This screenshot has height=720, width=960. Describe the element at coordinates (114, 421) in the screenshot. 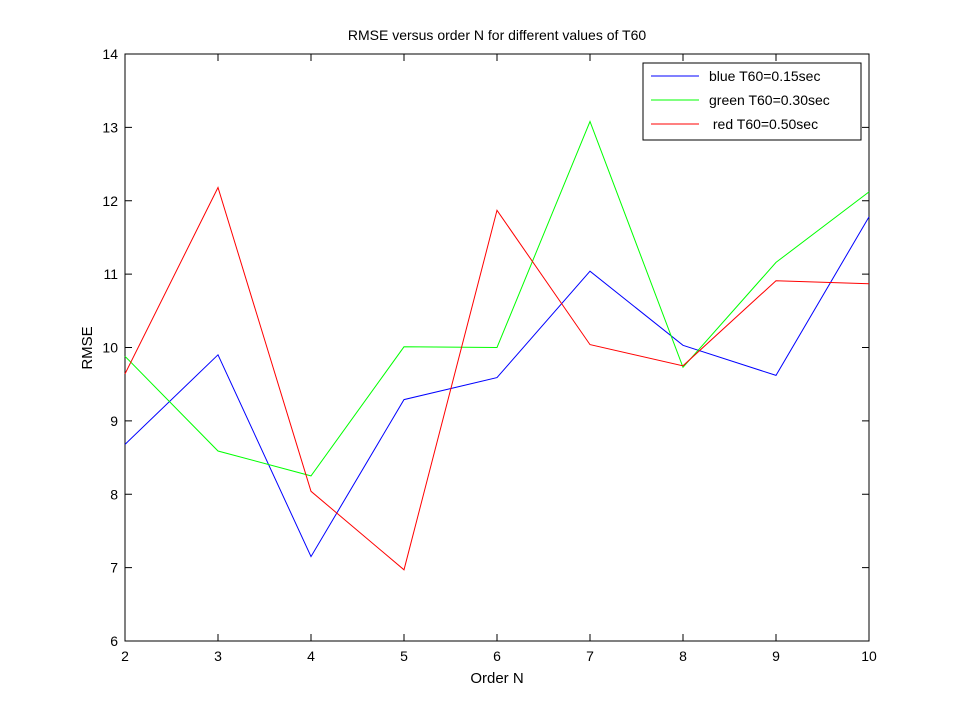

I see `y-tick-label: 9` at that location.